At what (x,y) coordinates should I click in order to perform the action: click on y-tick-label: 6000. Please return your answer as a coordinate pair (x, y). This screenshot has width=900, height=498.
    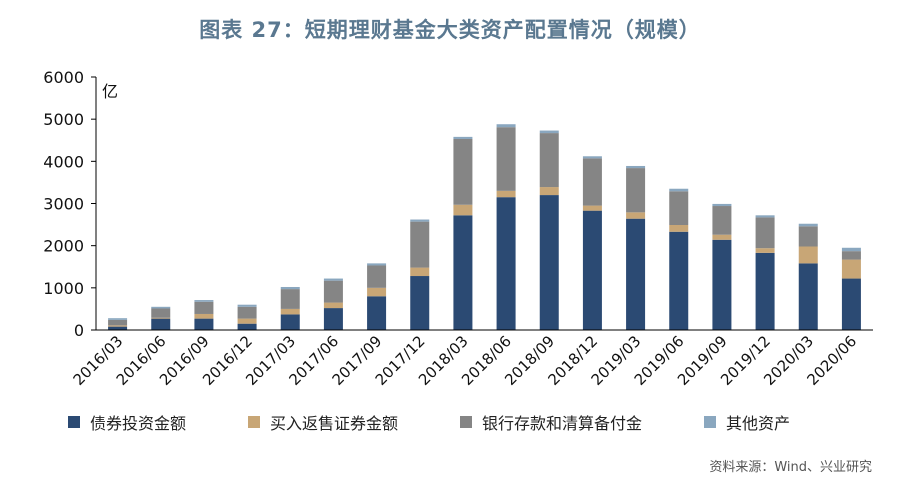
    Looking at the image, I should click on (63, 77).